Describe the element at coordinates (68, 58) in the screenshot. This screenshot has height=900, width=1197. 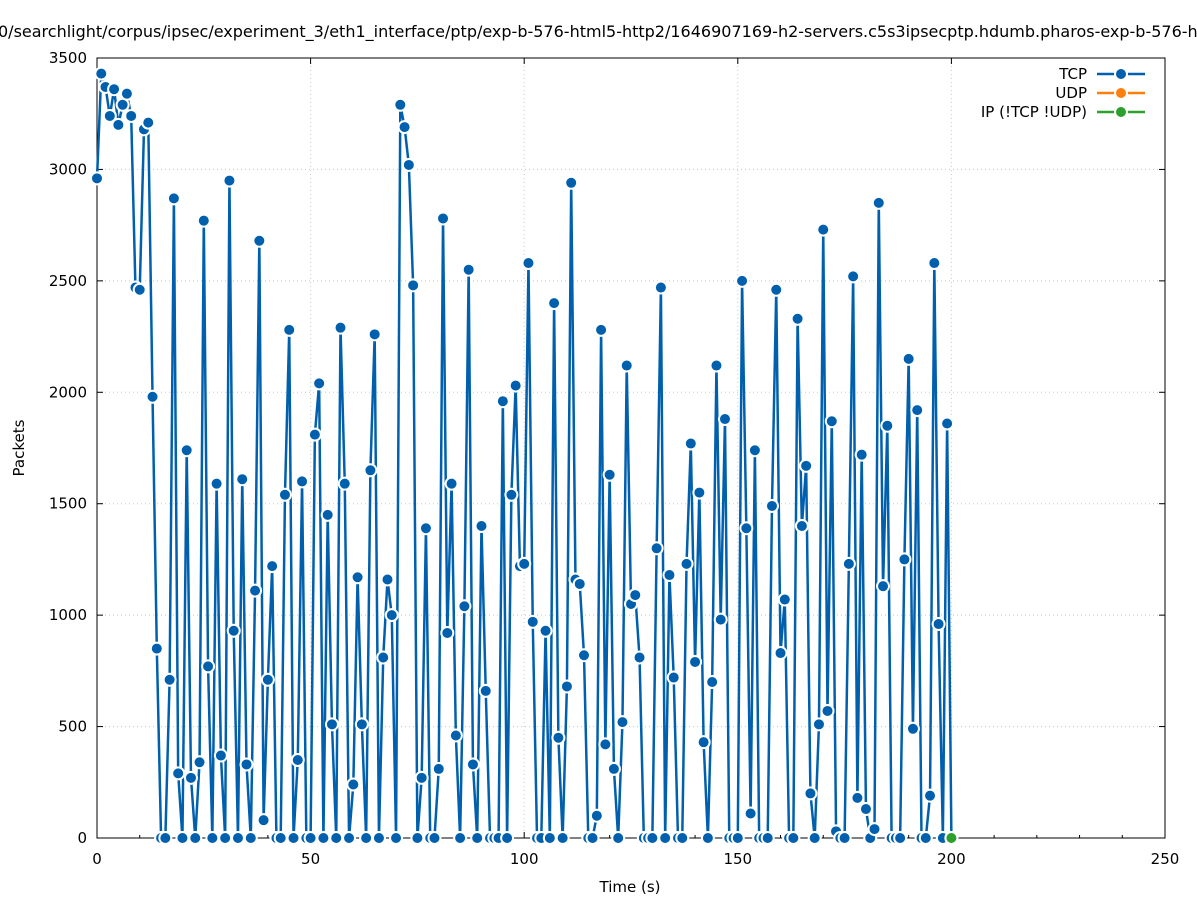
I see `y-tick-label: 3500` at that location.